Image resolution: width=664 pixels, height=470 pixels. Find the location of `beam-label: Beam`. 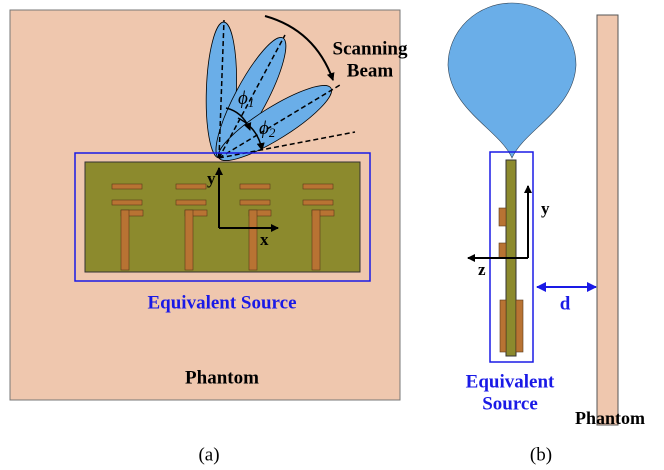

beam-label: Beam is located at coordinates (370, 70).